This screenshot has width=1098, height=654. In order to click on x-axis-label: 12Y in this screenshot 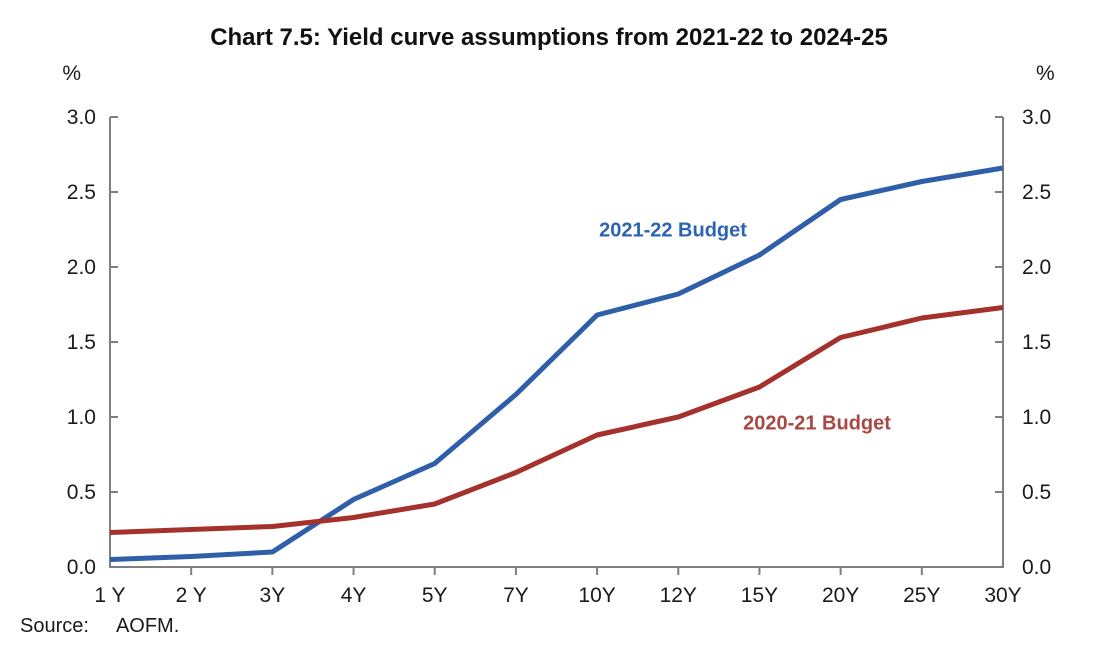, I will do `click(678, 595)`.